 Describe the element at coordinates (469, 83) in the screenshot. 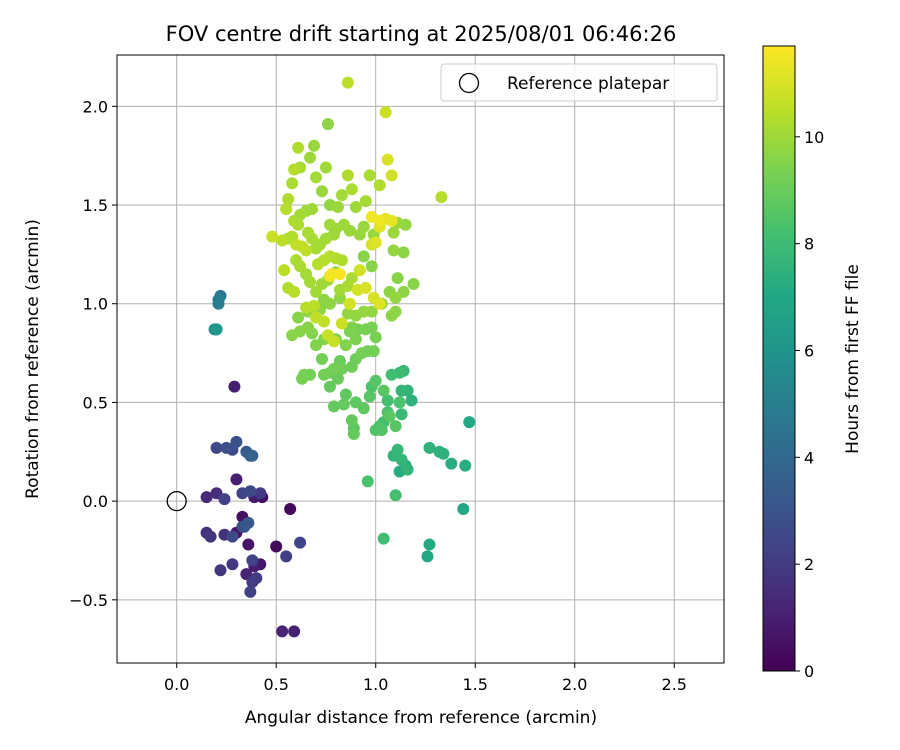

I see `legend-marker` at that location.